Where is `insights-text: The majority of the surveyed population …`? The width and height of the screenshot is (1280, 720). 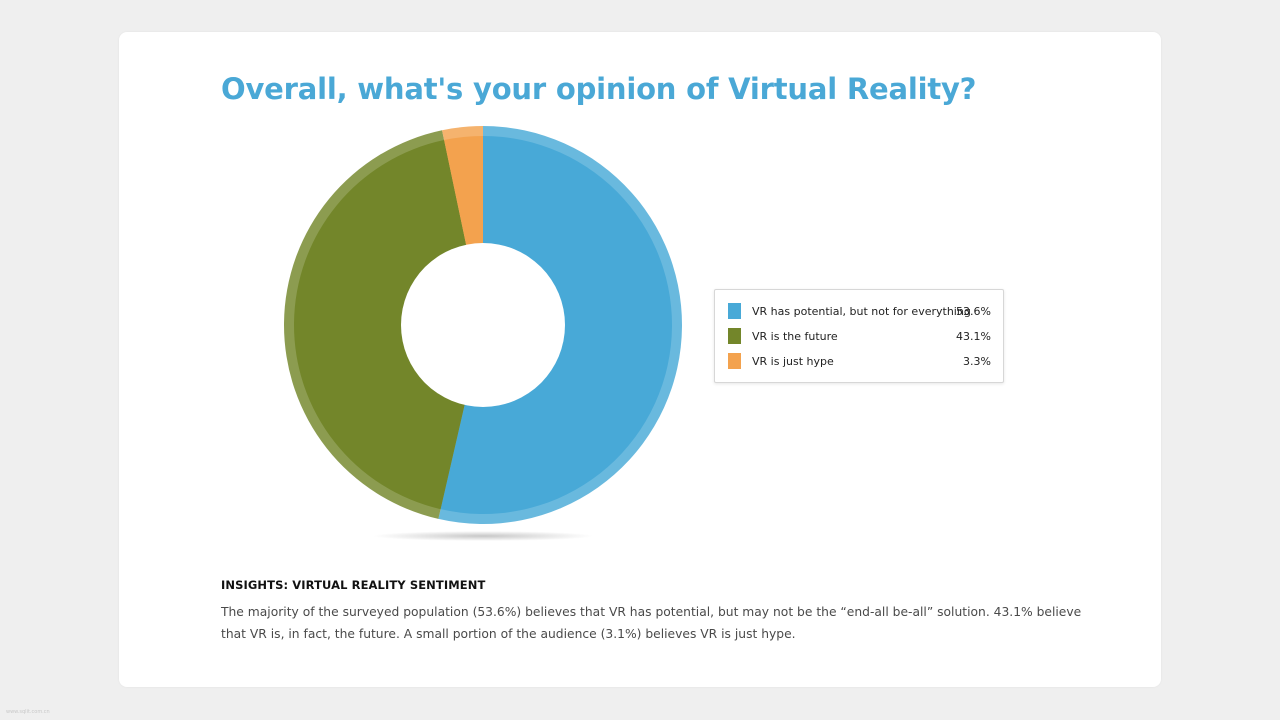
insights-text: The majority of the surveyed population … is located at coordinates (651, 623).